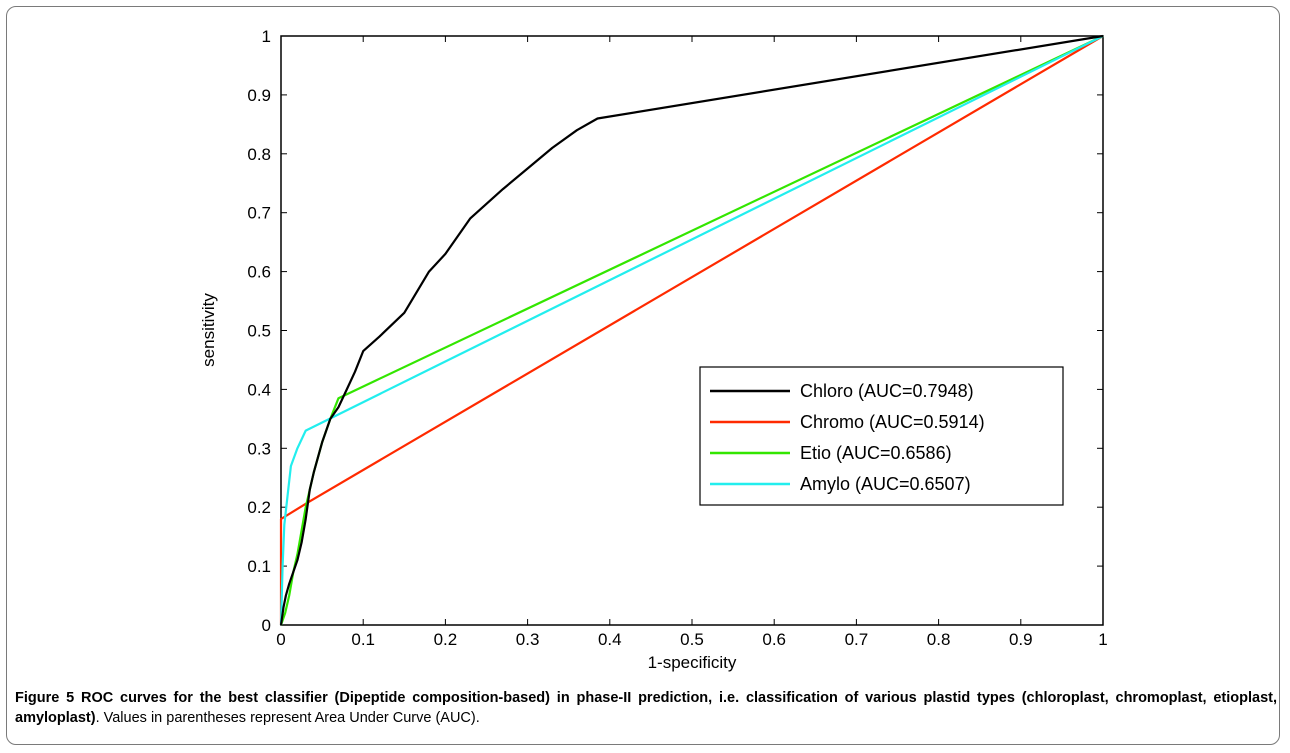 The image size is (1290, 753). What do you see at coordinates (259, 154) in the screenshot?
I see `y-tick-label: 0.8` at bounding box center [259, 154].